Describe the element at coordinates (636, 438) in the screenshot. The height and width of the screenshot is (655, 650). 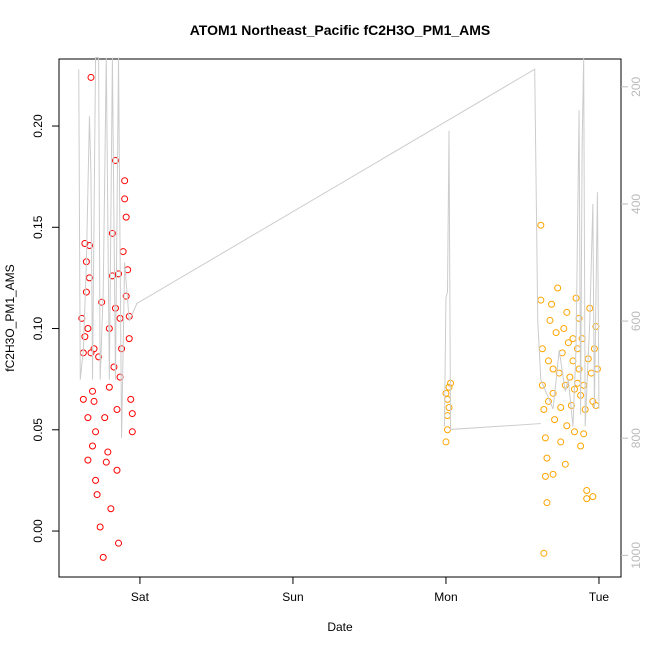
I see `y2-tick-label: 800` at that location.